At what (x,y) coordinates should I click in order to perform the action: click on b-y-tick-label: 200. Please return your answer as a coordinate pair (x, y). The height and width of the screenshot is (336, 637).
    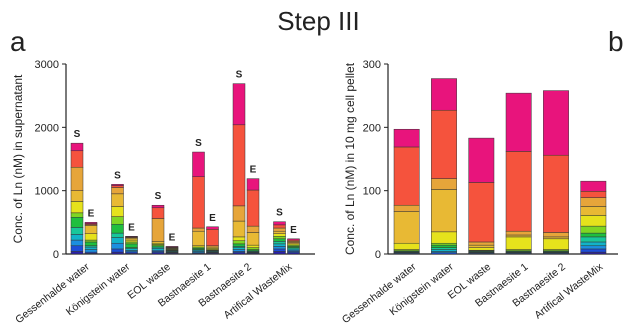
    Looking at the image, I should click on (372, 128).